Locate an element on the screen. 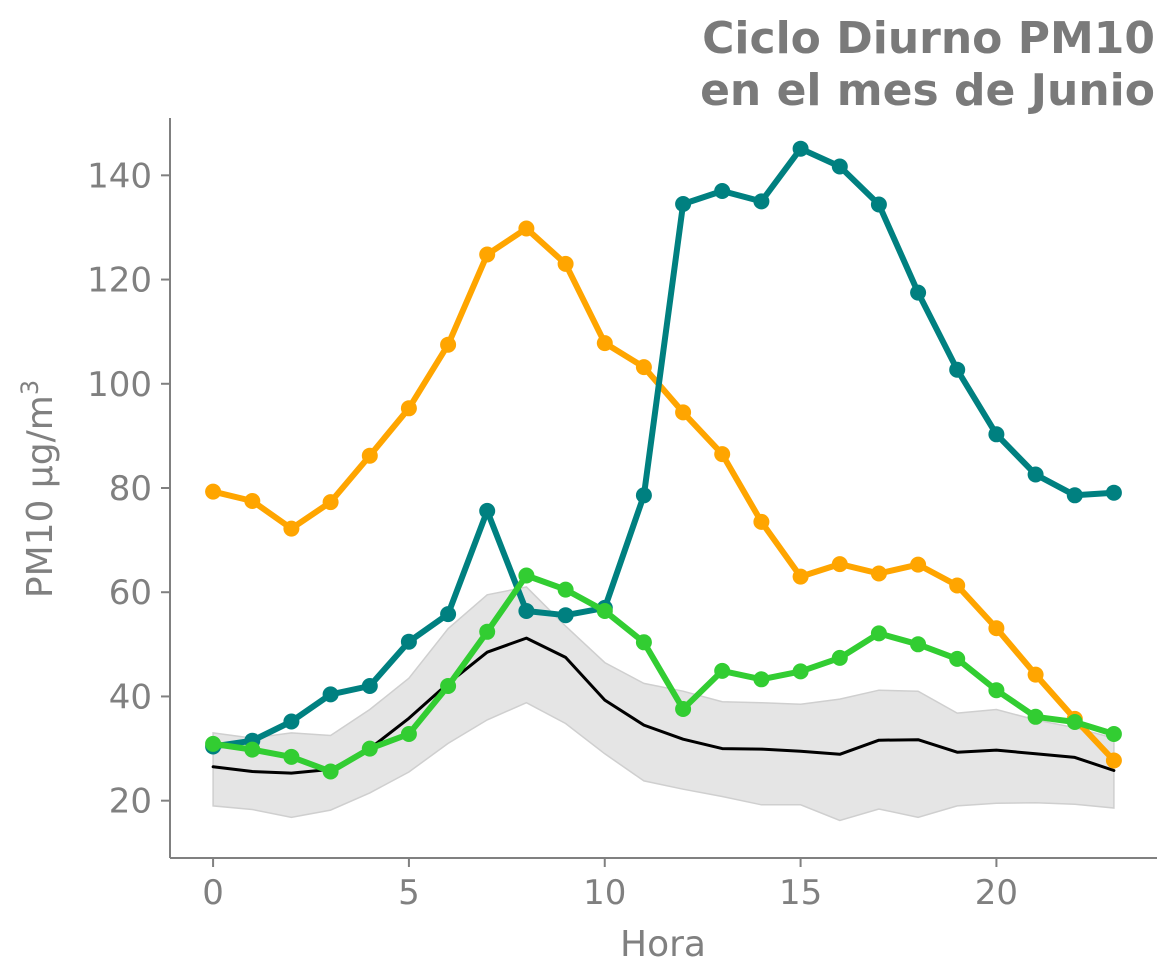  chart-title: Ciclo Diurno PM10 en el mes de Junio is located at coordinates (927, 64).